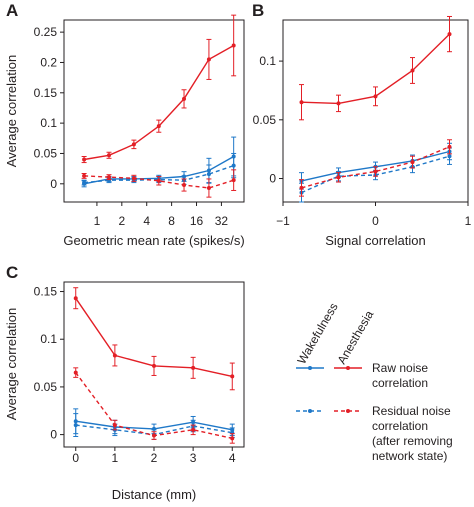  Describe the element at coordinates (97, 221) in the screenshot. I see `x-tick-label-a: 1` at that location.